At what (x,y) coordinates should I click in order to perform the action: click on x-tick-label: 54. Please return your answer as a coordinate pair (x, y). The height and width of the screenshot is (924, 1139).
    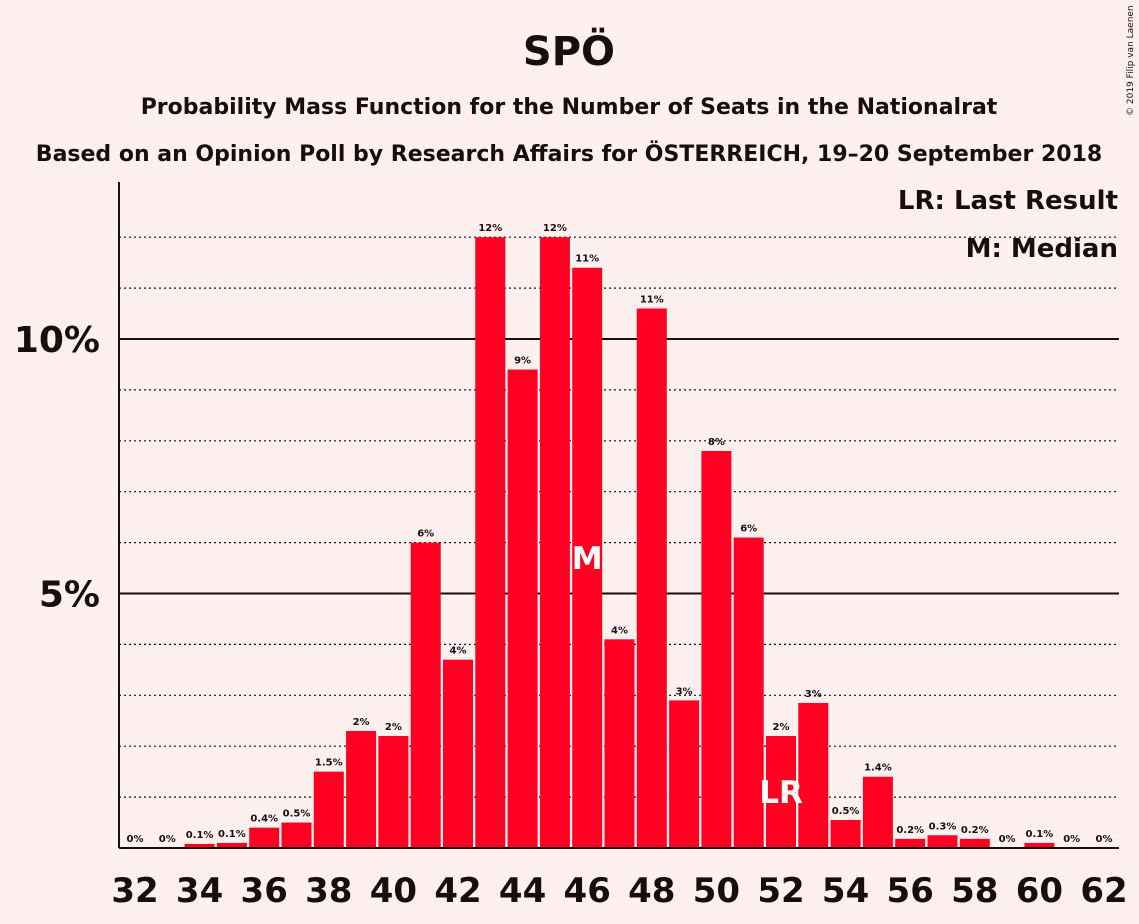
    Looking at the image, I should click on (845, 891).